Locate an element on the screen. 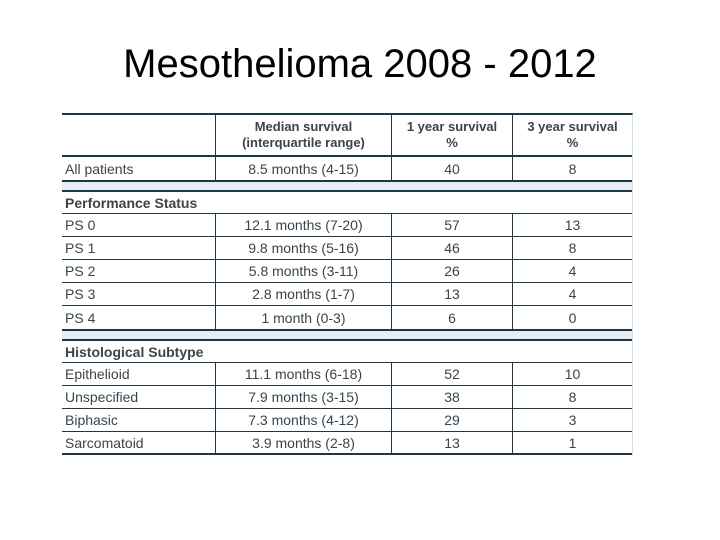  median-survival-cell: 11.1 months (6-18) is located at coordinates (303, 374).